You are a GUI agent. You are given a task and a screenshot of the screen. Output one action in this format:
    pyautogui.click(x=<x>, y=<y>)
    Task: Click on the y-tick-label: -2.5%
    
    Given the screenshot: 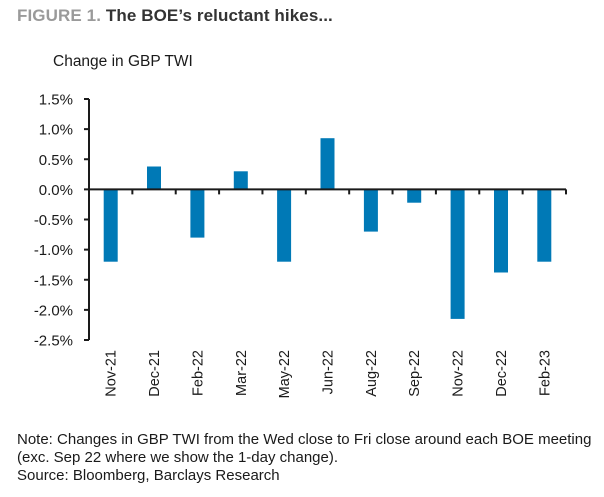 What is the action you would take?
    pyautogui.click(x=53, y=341)
    